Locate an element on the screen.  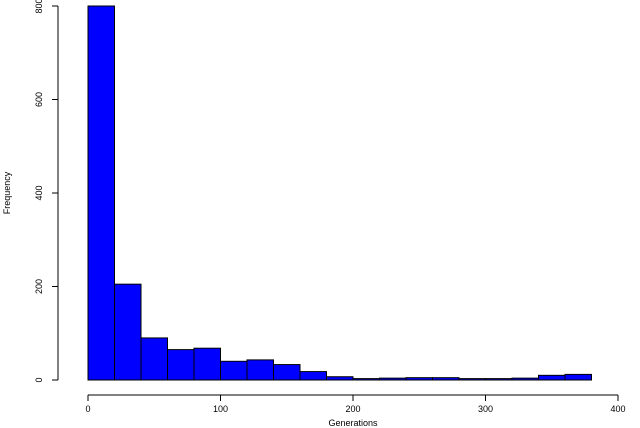
y-tick-label: 400 is located at coordinates (39, 192).